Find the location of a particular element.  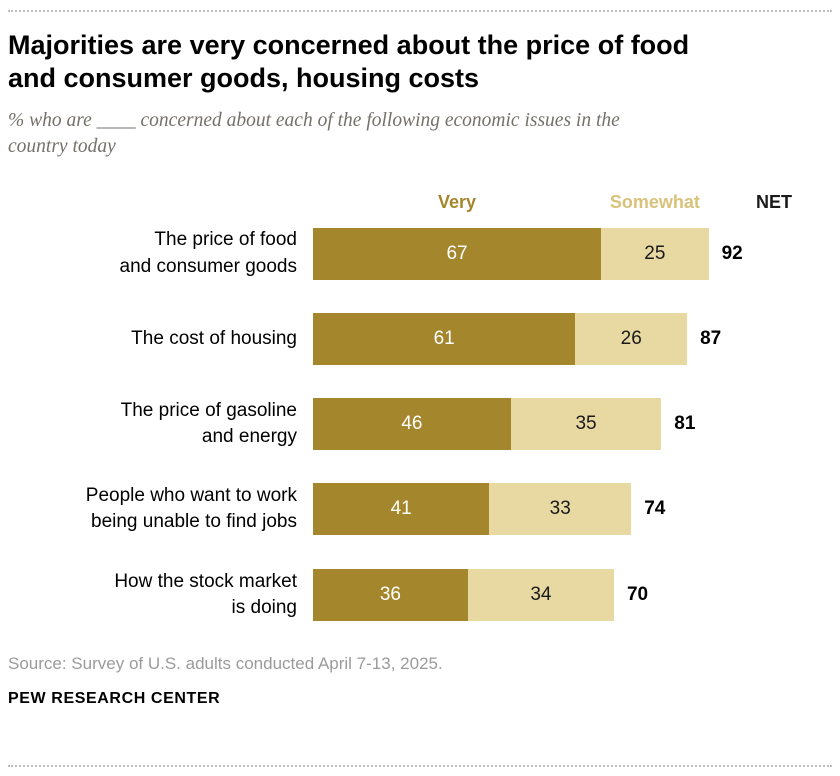

category-label: How the stock market is doing is located at coordinates (205, 594).